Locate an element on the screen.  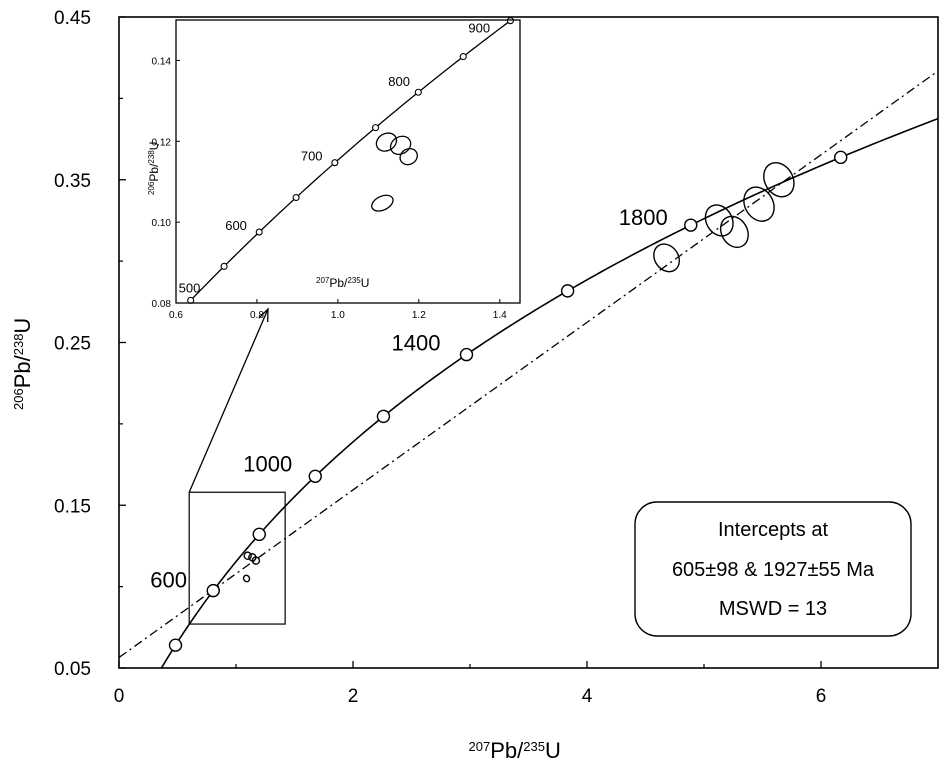
age-label-600: 600 is located at coordinates (168, 580).